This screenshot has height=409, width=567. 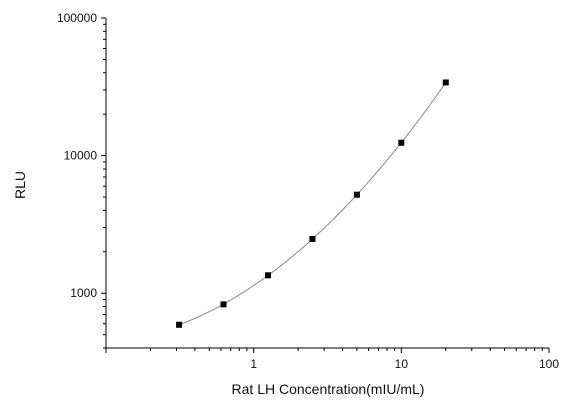 I want to click on x-tick-label: 100, so click(x=549, y=364).